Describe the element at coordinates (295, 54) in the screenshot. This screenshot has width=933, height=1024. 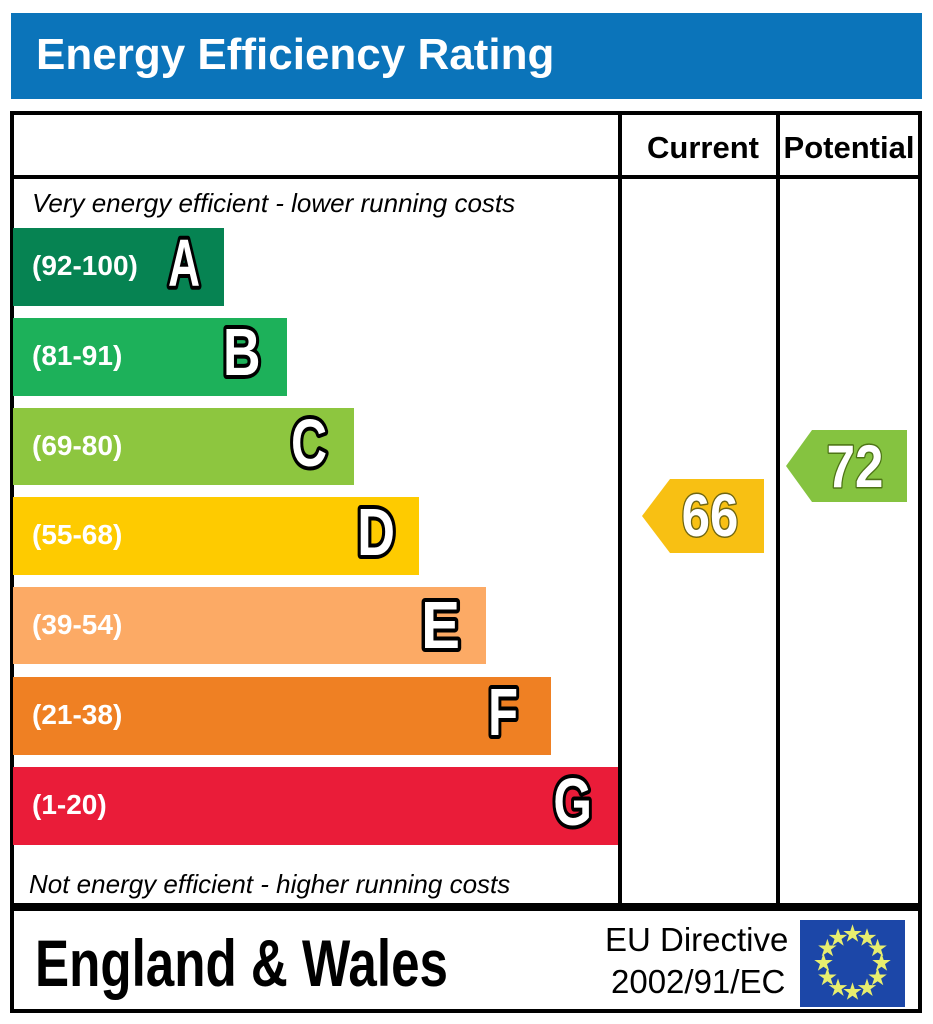
I see `svg-text: Energy Efficiency Rating` at that location.